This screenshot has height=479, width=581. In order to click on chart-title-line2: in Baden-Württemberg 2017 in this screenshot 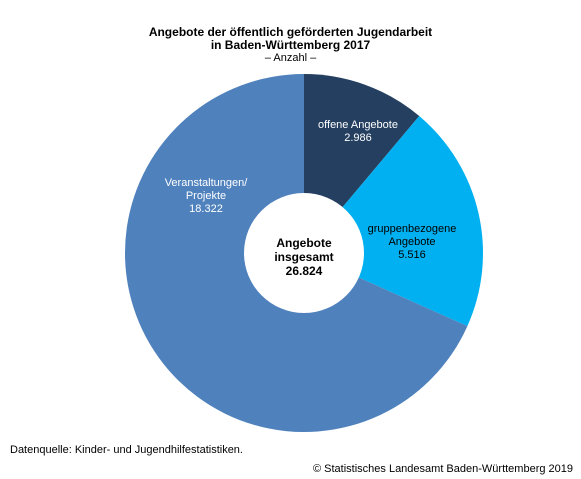, I will do `click(290, 45)`.